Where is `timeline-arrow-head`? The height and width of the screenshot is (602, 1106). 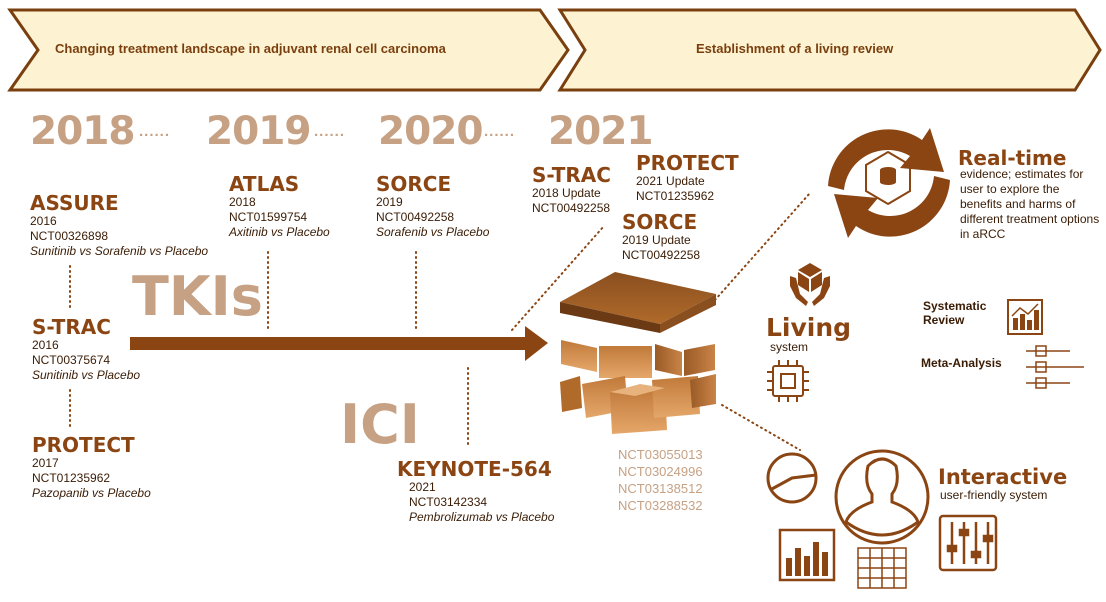 timeline-arrow-head is located at coordinates (536, 343).